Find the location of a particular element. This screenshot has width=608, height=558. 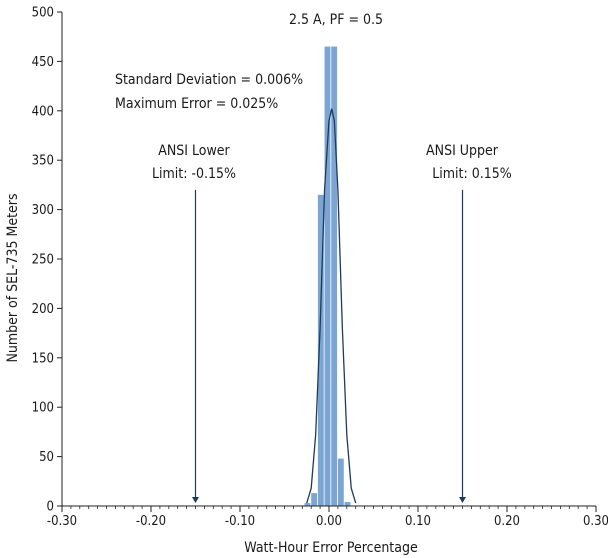

y-tick-label-250: 250 is located at coordinates (43, 260).